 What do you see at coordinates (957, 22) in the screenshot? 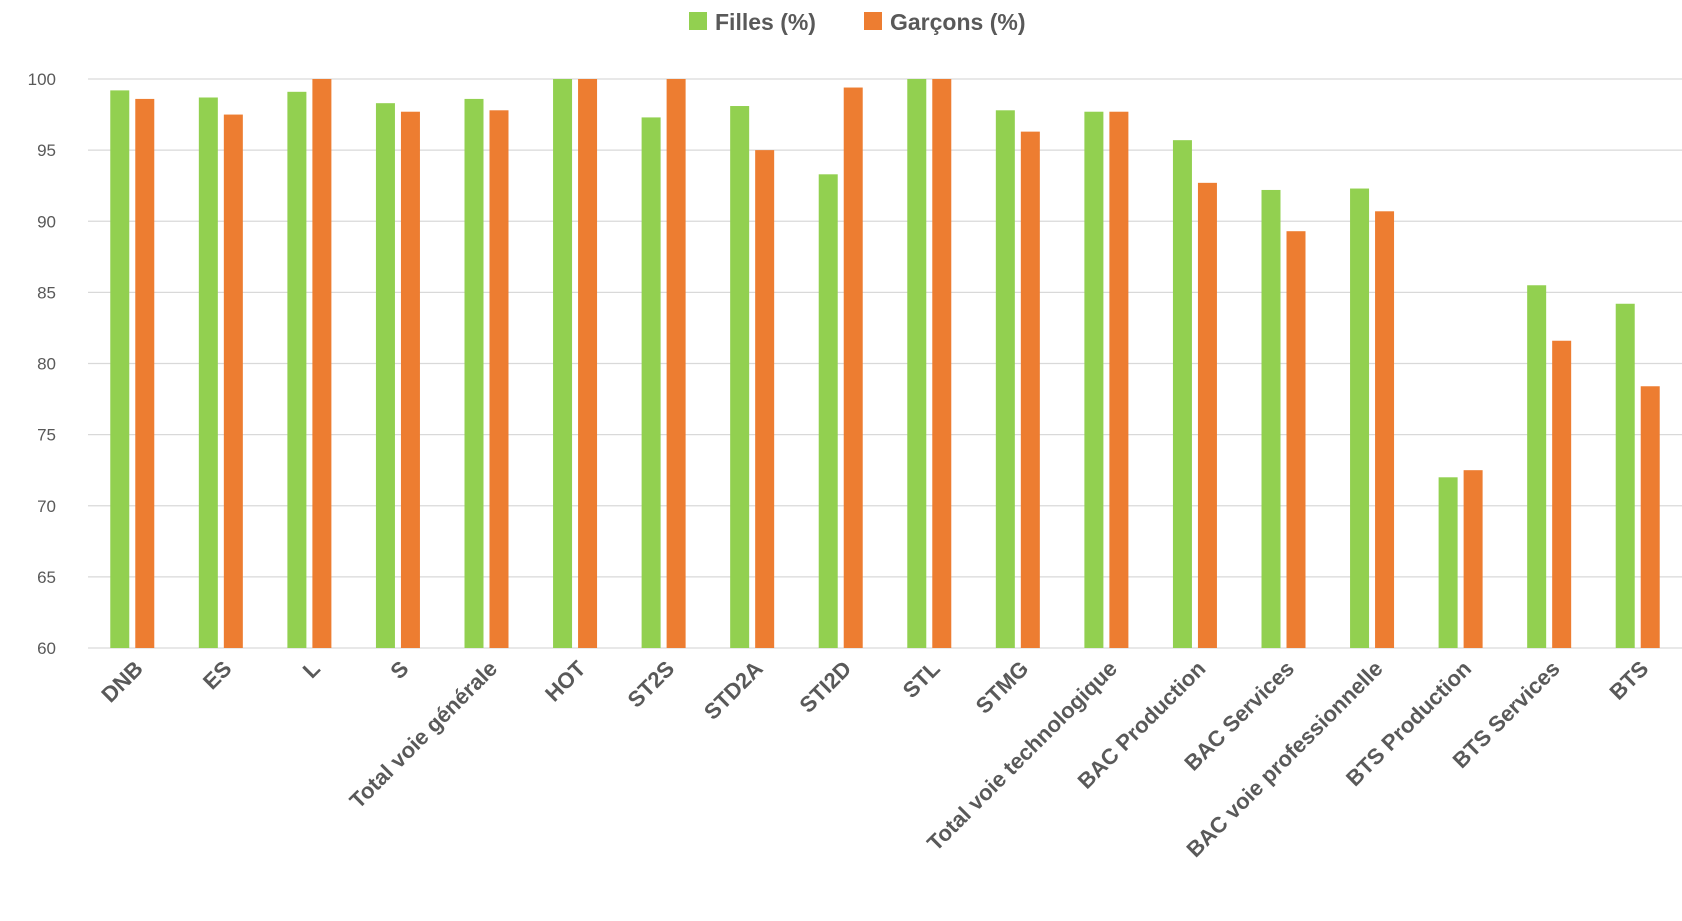
I see `legend-label-garcons: Garçons (%)` at bounding box center [957, 22].